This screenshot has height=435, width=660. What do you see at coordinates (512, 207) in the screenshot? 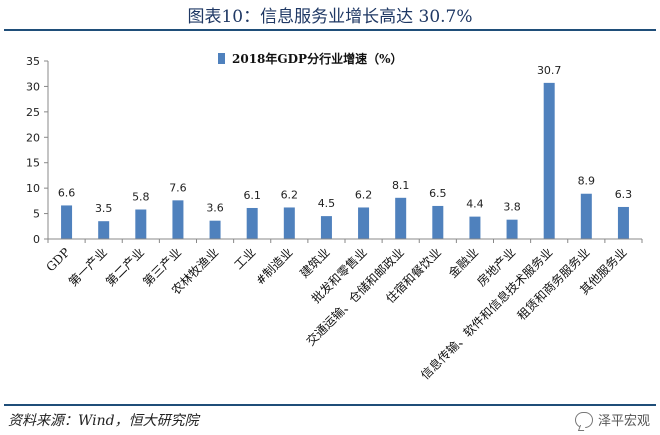
I see `bar-value-label: 3.8` at bounding box center [512, 207].